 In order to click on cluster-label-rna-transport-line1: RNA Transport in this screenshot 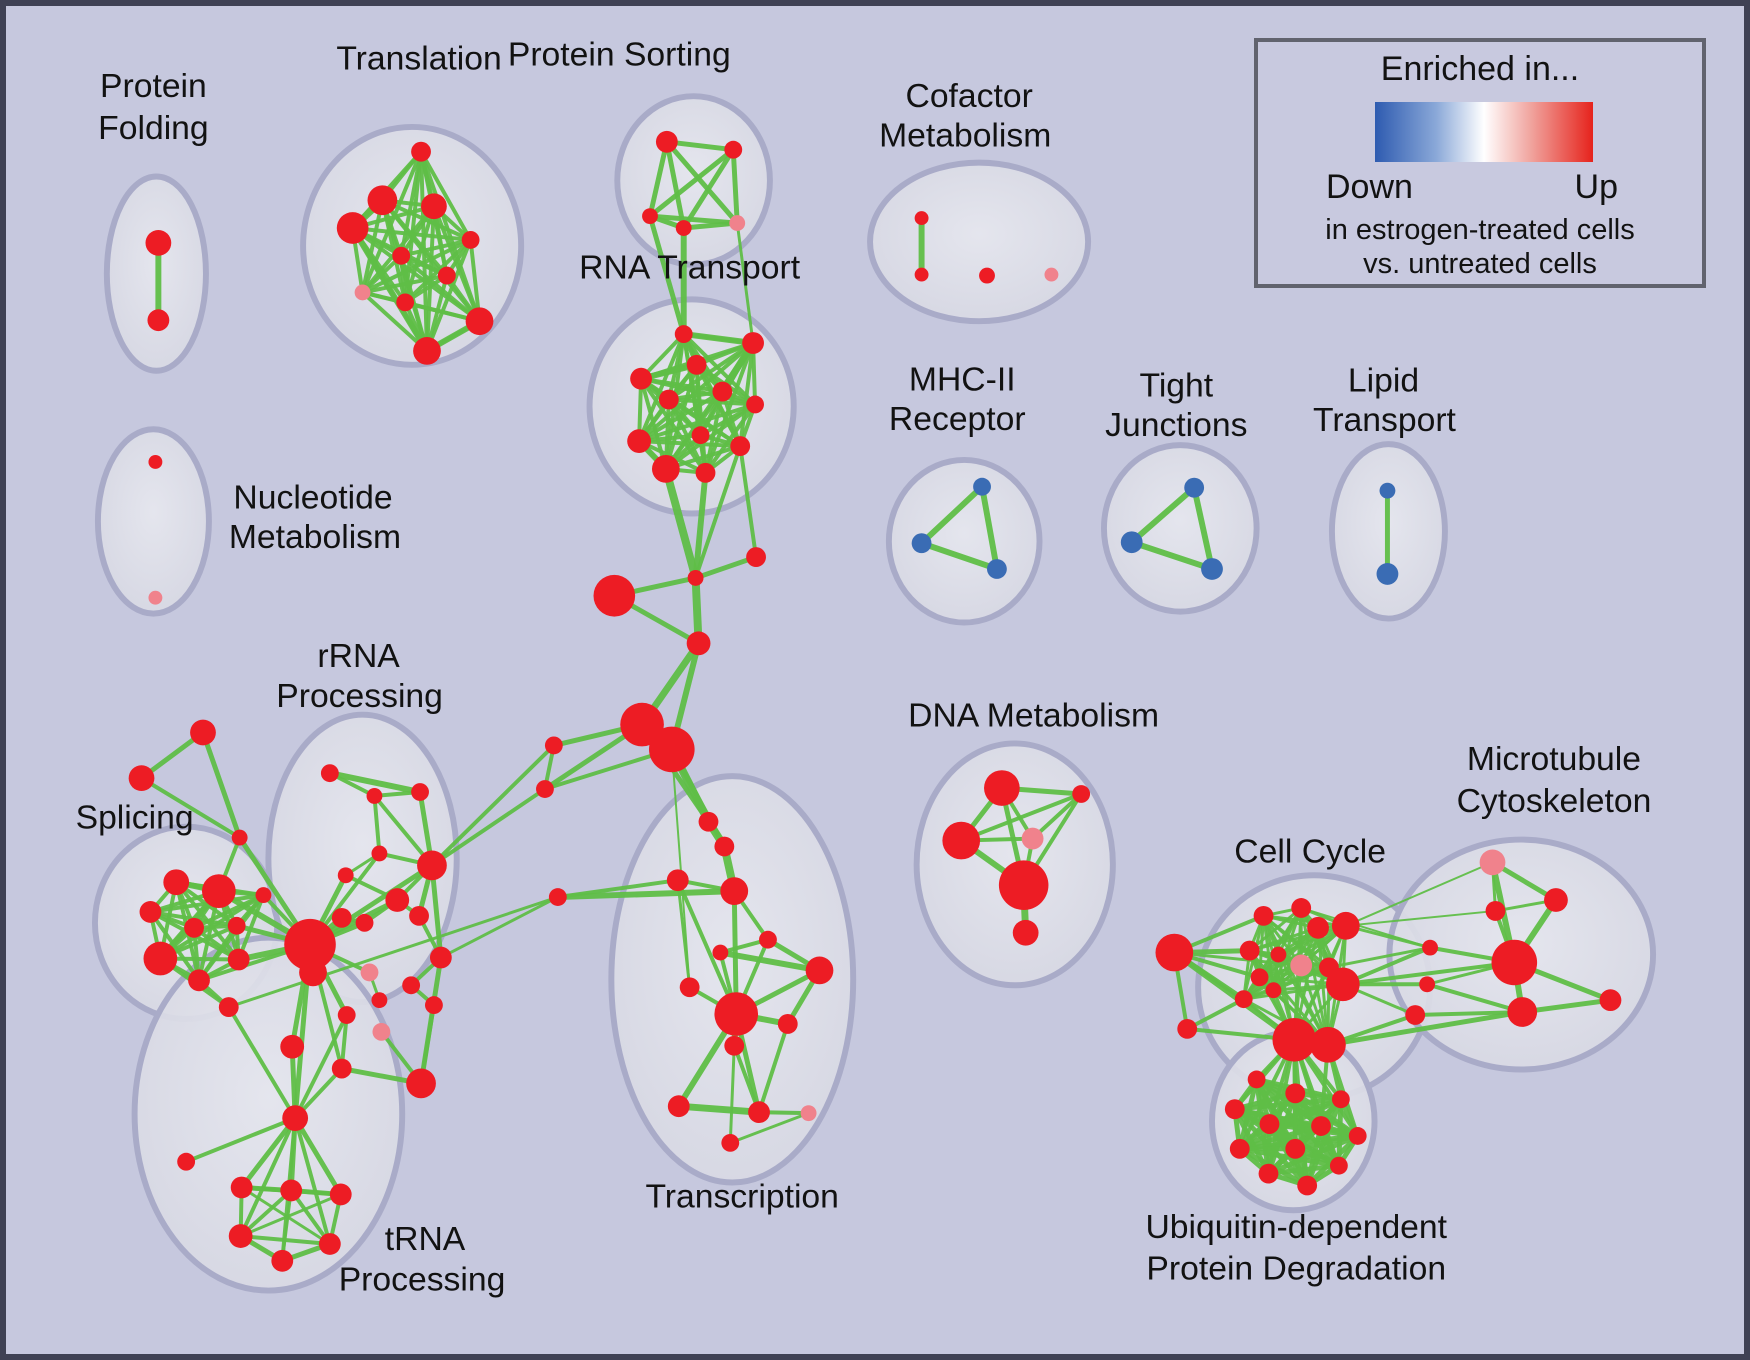, I will do `click(690, 268)`.